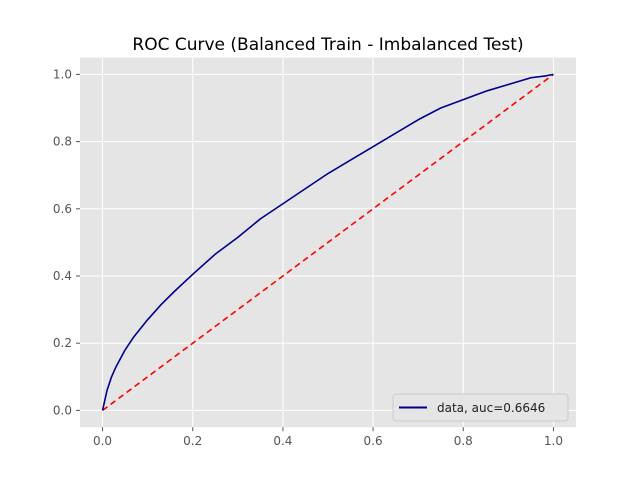  Describe the element at coordinates (463, 441) in the screenshot. I see `x-tick-label: 0.8` at that location.